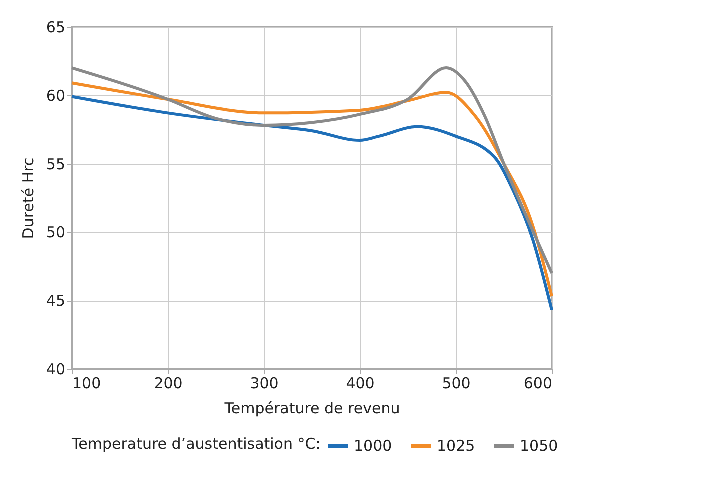 Image resolution: width=703 pixels, height=490 pixels. Describe the element at coordinates (56, 27) in the screenshot. I see `y-tick-label: 65` at that location.